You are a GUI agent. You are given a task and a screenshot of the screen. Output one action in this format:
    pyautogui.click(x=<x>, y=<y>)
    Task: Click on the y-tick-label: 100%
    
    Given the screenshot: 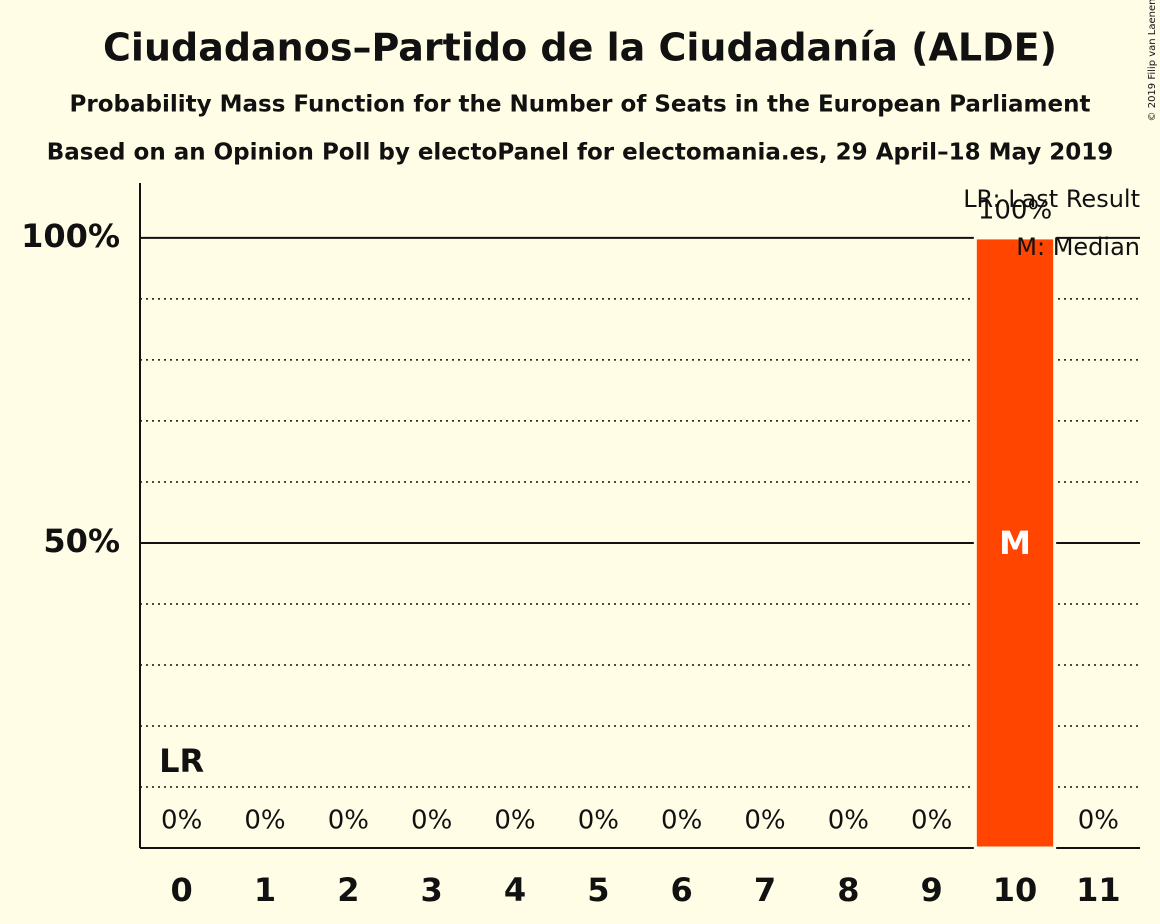 What is the action you would take?
    pyautogui.click(x=70, y=236)
    